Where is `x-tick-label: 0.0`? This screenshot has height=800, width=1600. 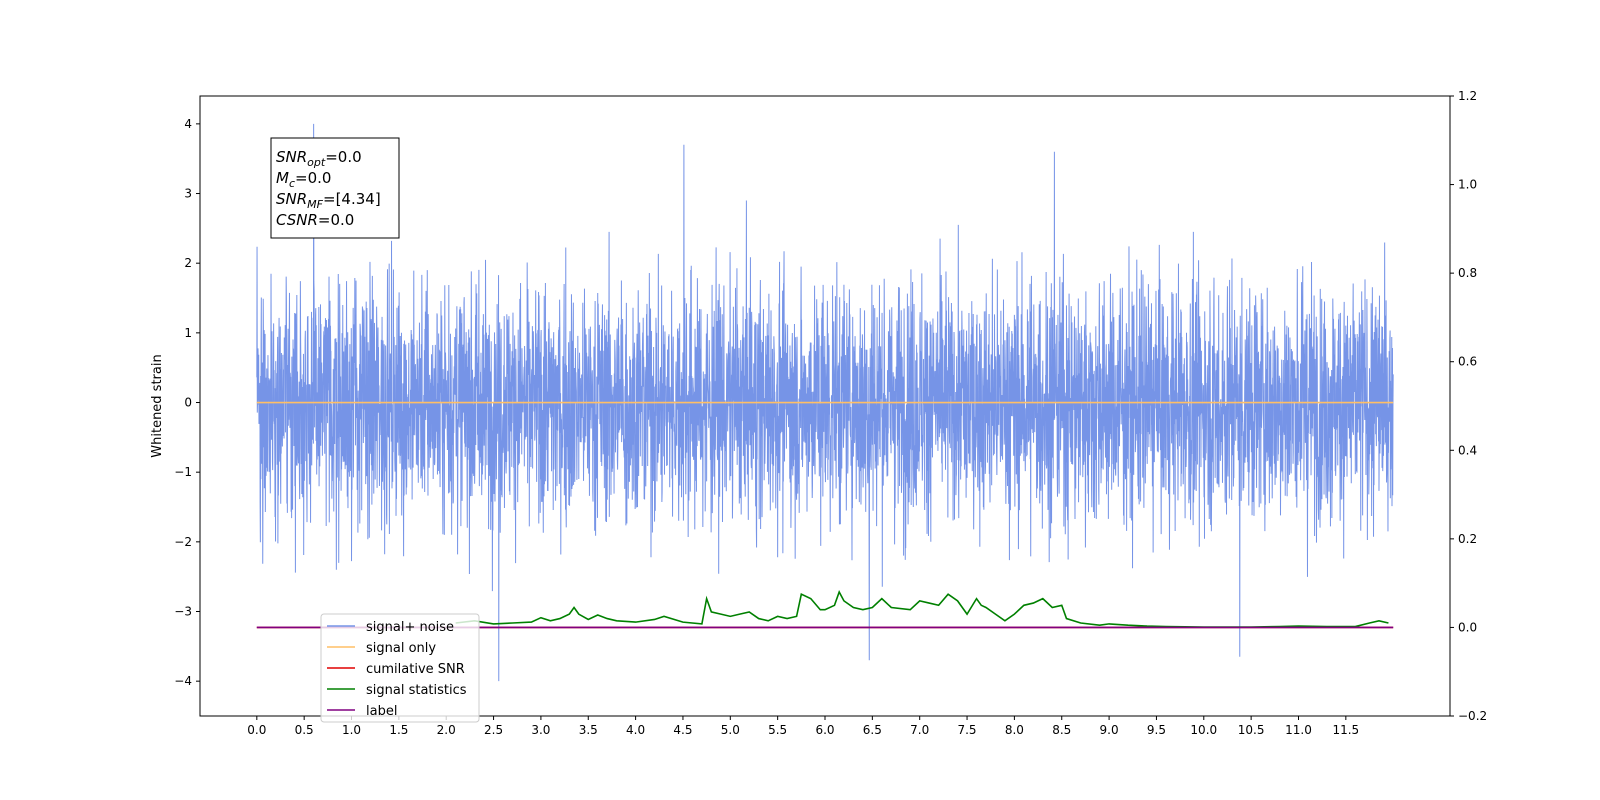
x-tick-label: 0.0 is located at coordinates (256, 730).